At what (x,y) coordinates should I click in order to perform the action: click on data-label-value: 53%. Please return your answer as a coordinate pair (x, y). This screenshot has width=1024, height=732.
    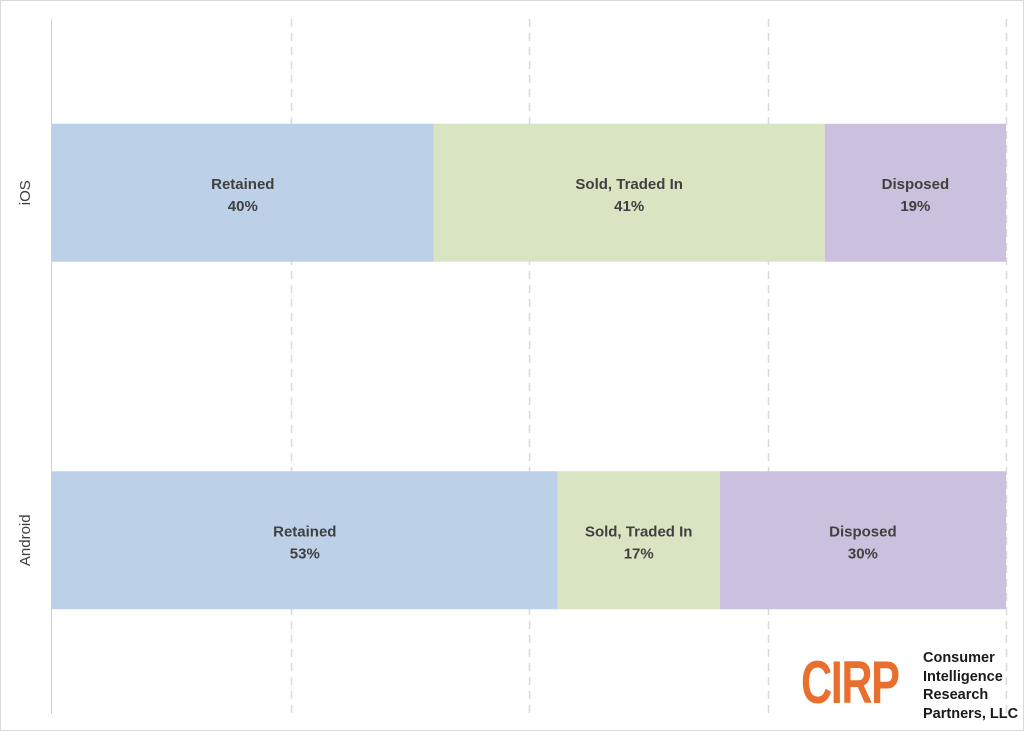
    Looking at the image, I should click on (305, 553).